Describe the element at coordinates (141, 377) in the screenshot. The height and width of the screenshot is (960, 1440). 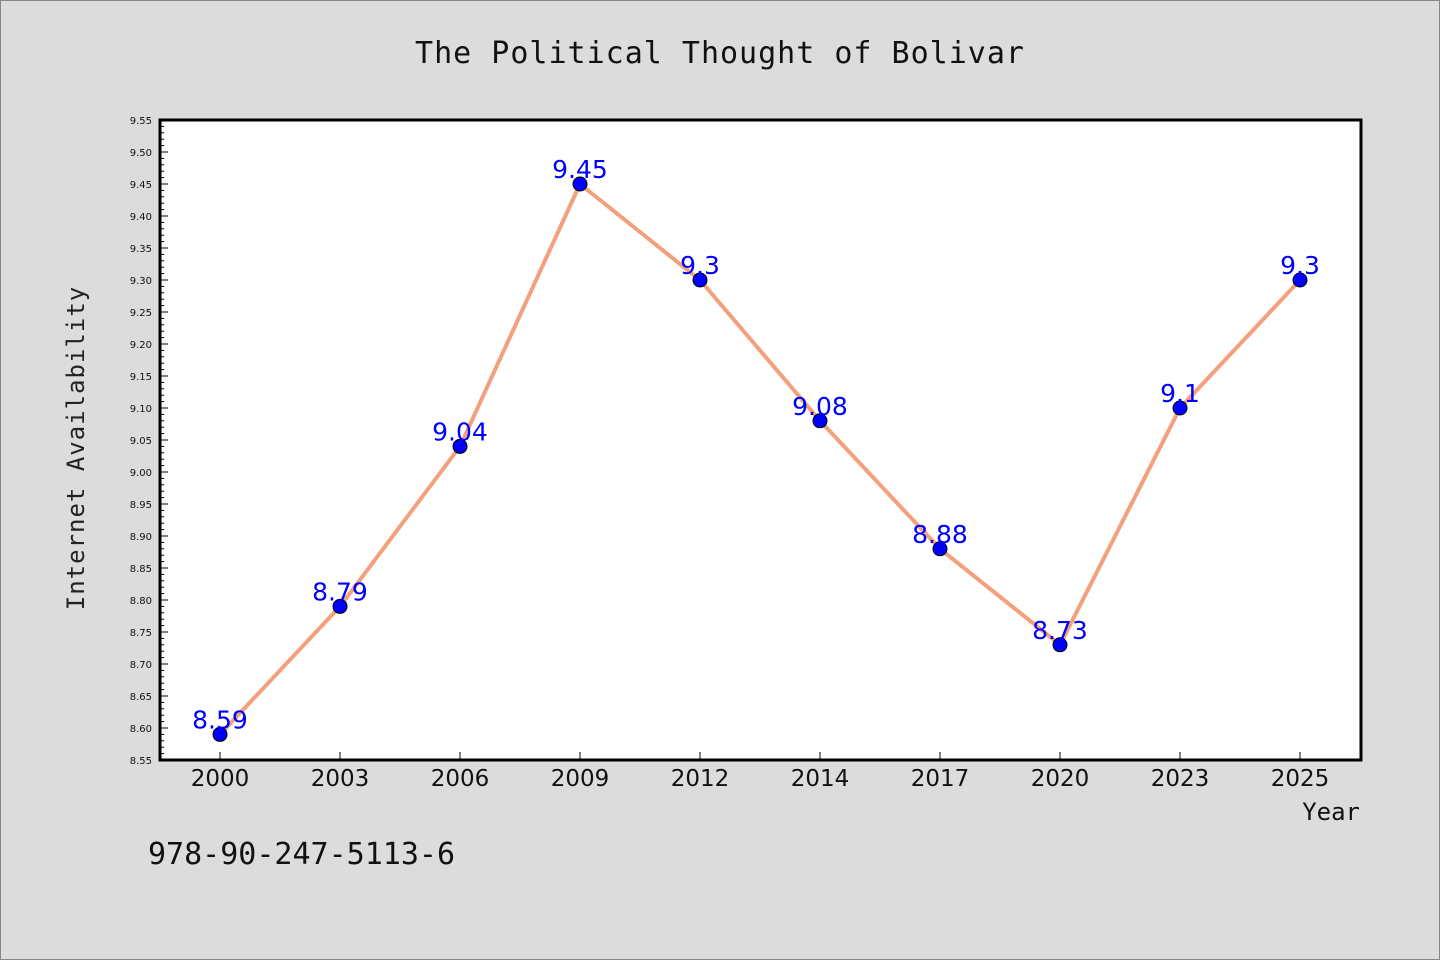
I see `y-tick-label: 9.15` at that location.